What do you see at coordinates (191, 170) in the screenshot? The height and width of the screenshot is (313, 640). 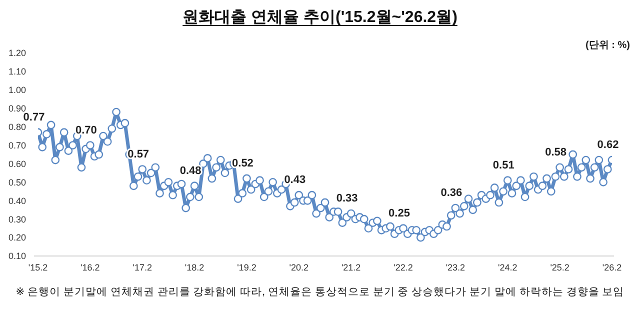 I see `data-label: 0.48` at bounding box center [191, 170].